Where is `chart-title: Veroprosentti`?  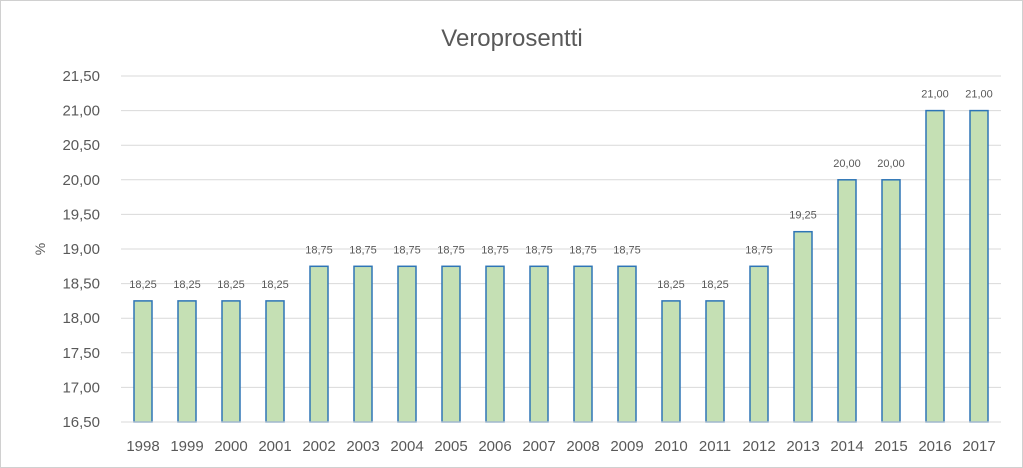 chart-title: Veroprosentti is located at coordinates (511, 38).